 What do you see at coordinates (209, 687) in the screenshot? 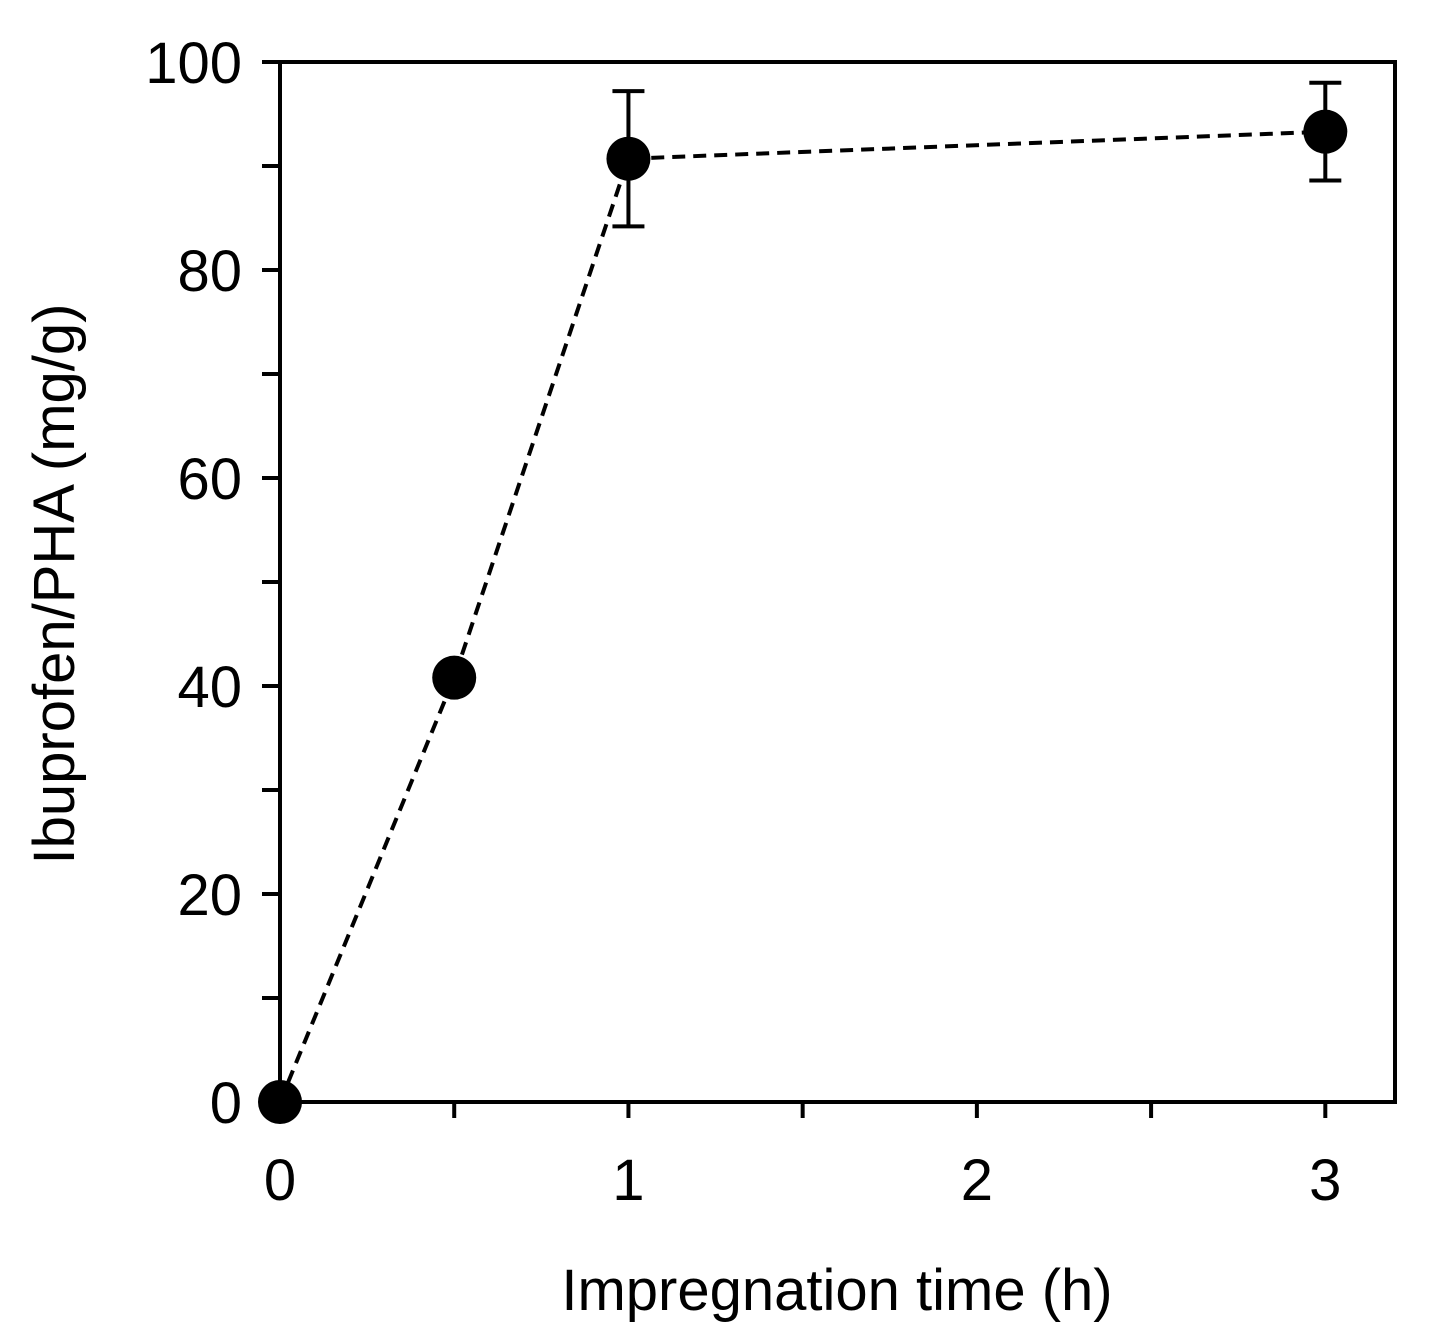
I see `y-tick-label: 40` at bounding box center [209, 687].